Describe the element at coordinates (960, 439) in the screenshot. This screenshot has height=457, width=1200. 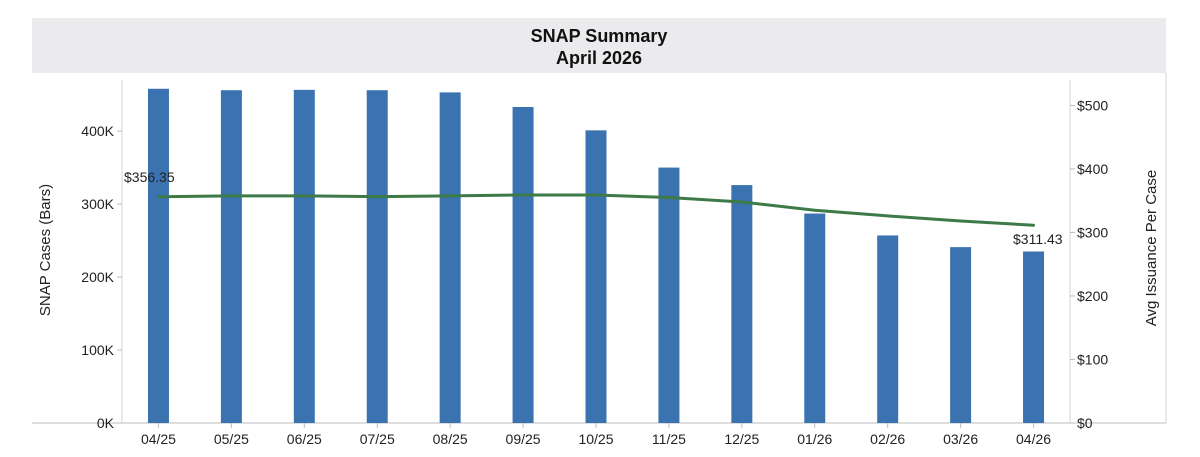
I see `x-tick-label: 03/26` at that location.